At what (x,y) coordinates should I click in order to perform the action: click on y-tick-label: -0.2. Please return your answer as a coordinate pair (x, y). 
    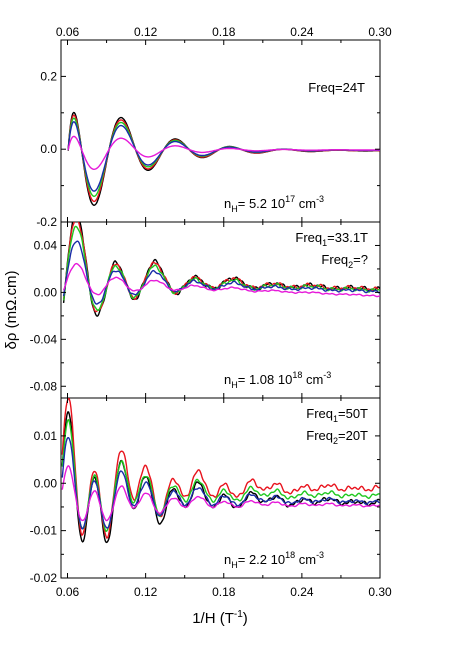
    Looking at the image, I should click on (46, 222).